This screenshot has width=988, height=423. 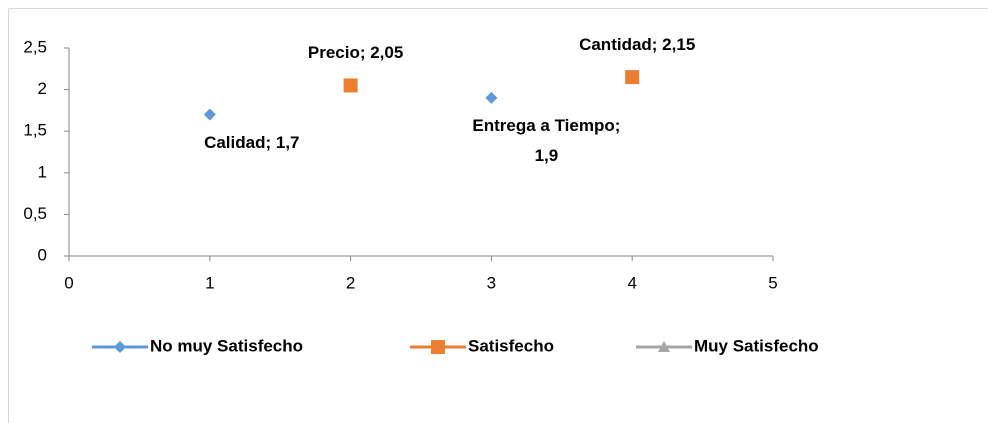 I want to click on x-tick-label: 4, so click(x=631, y=282).